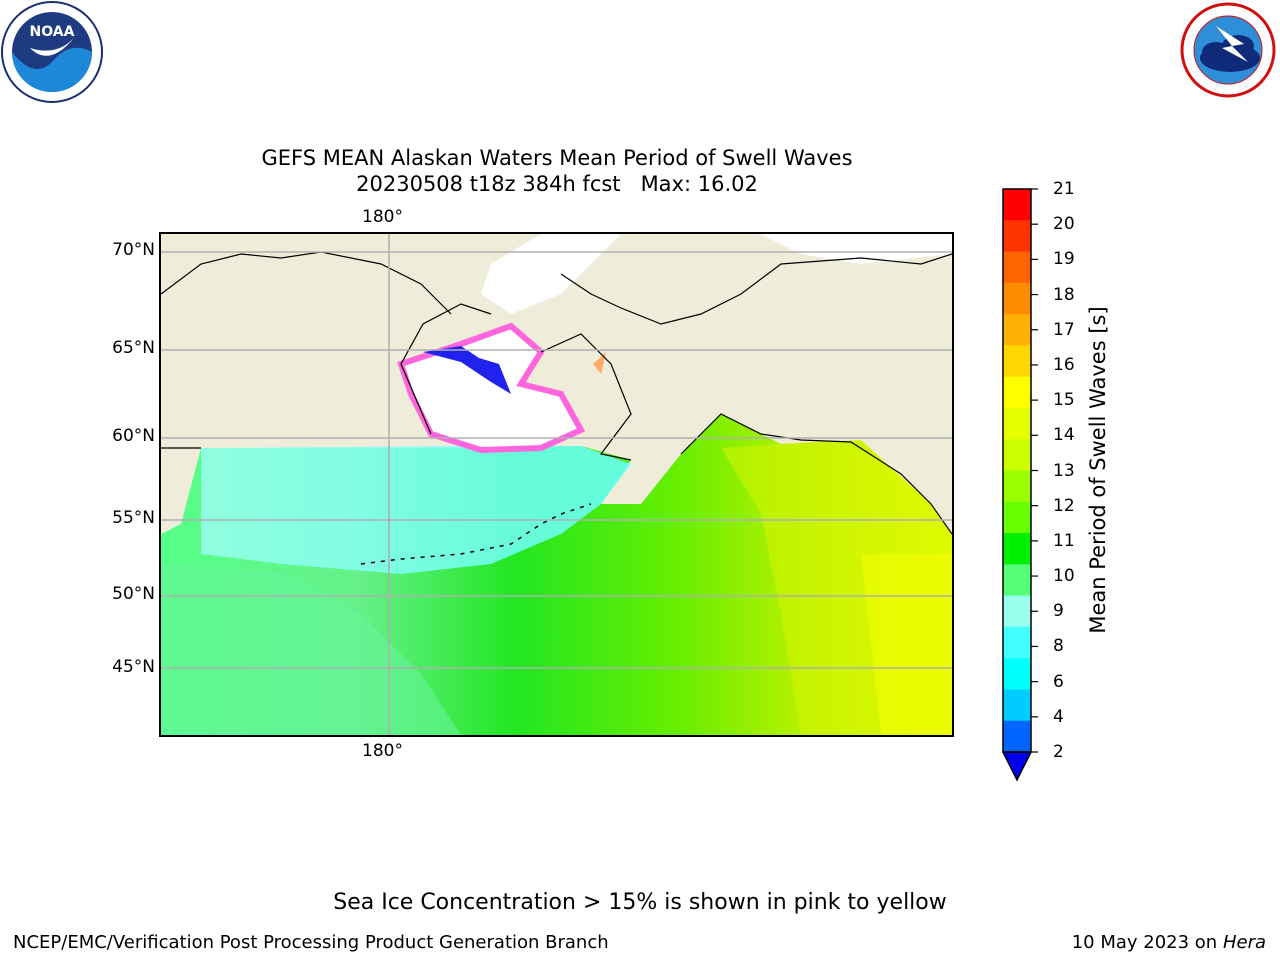  I want to click on colorbar-tick-label: 2, so click(1058, 752).